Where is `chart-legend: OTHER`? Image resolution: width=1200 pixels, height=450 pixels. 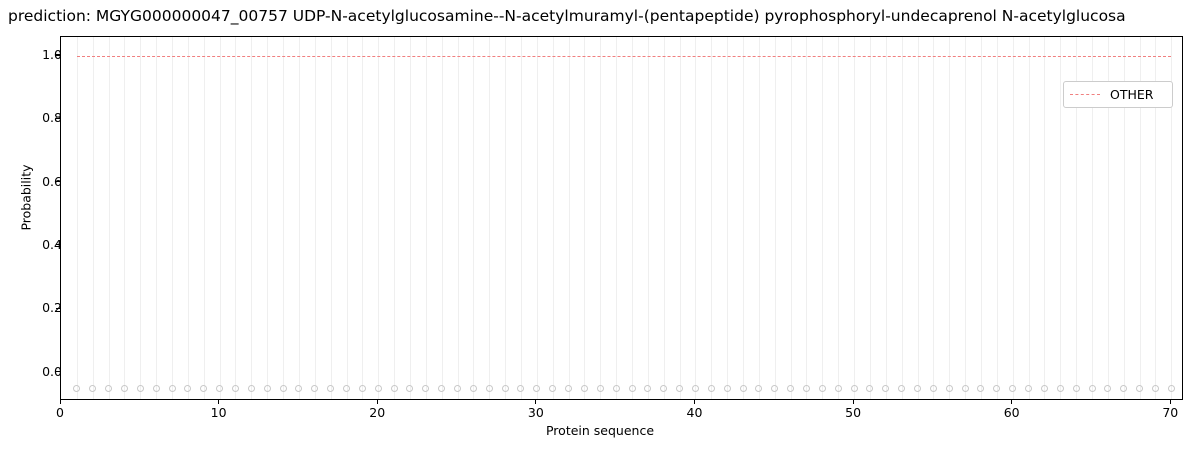
chart-legend: OTHER is located at coordinates (1118, 94).